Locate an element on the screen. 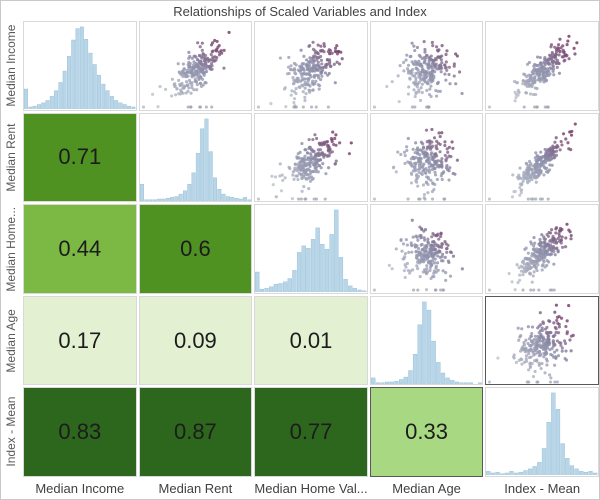  scatter-cell-index-mean-vs-median-home-value is located at coordinates (542, 249).